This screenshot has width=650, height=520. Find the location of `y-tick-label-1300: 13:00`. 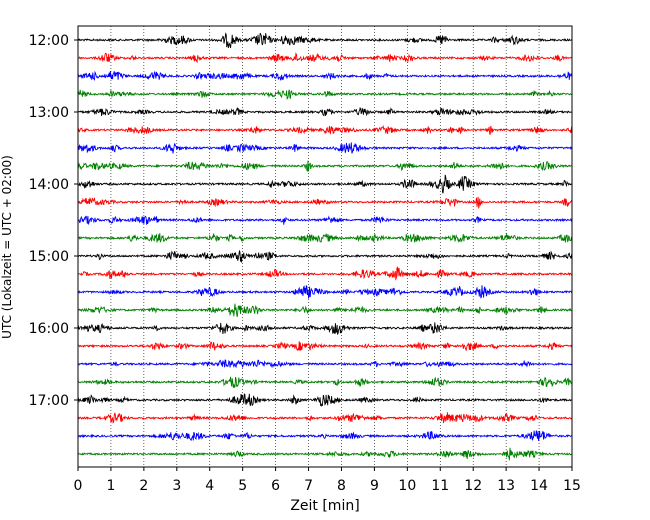

y-tick-label-1300: 13:00 is located at coordinates (49, 113).